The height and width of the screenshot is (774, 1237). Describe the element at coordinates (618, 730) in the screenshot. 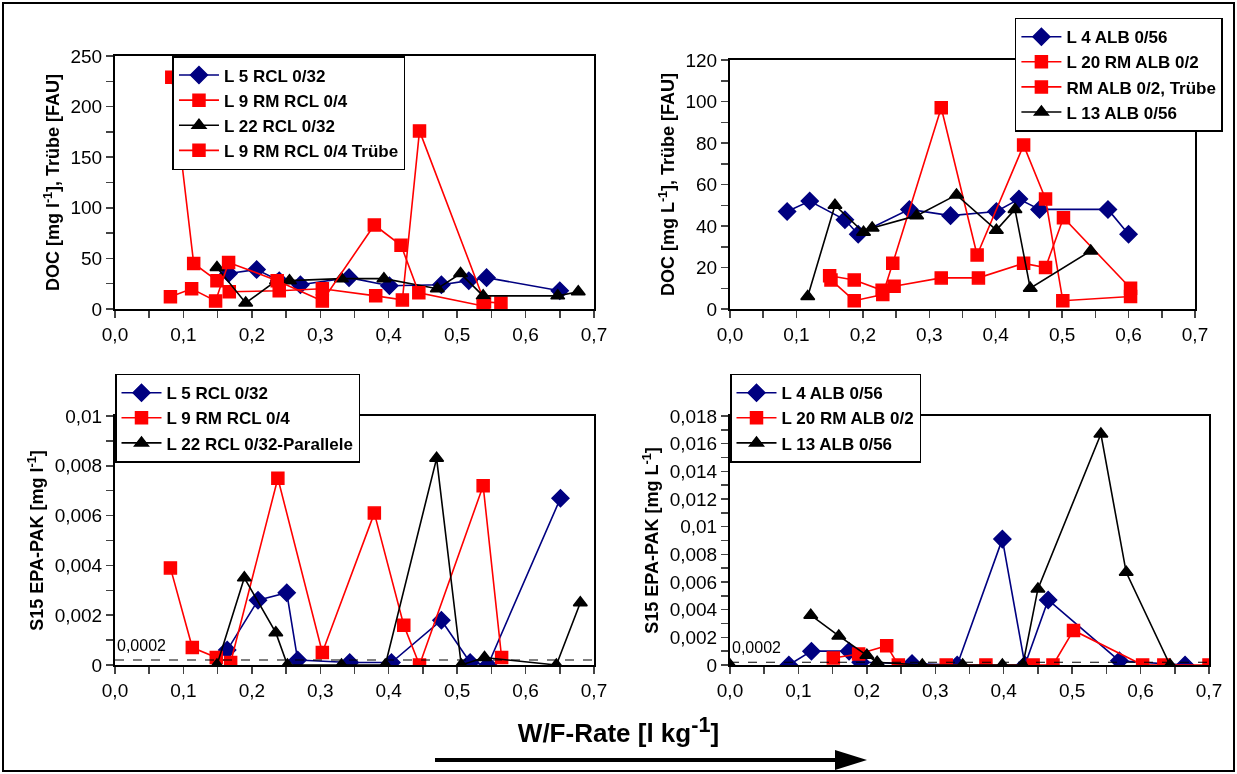

I see `x-axis-title: W/F-Rate [l kg$^{-1}$]` at that location.